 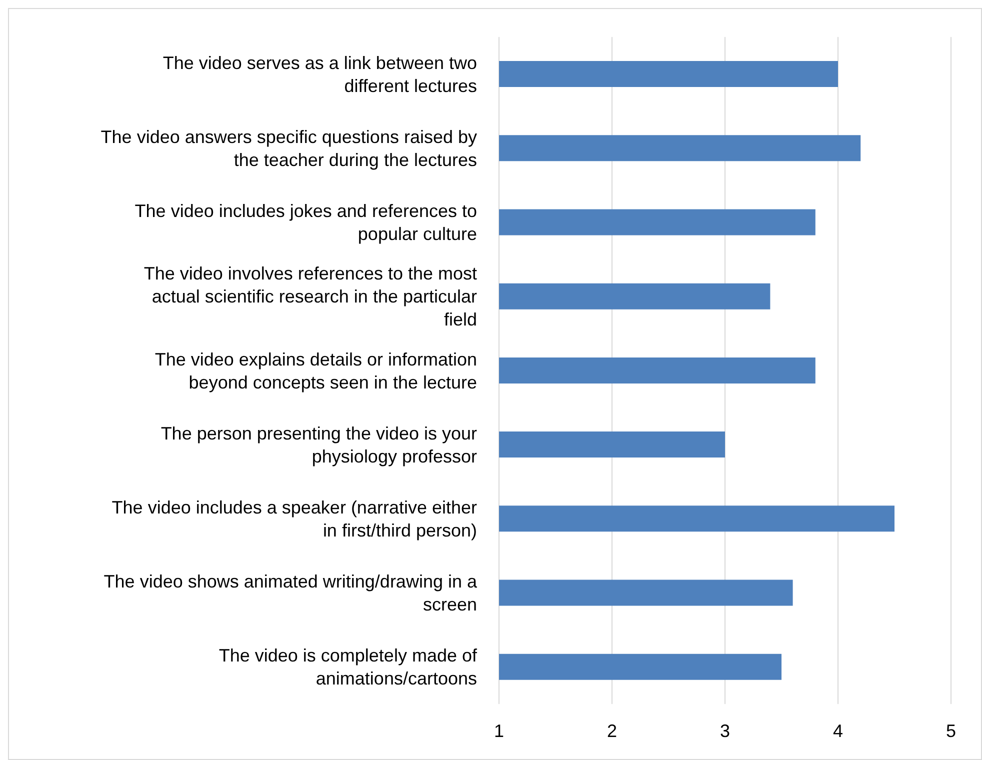 I want to click on x-tick-label: 2, so click(x=612, y=730).